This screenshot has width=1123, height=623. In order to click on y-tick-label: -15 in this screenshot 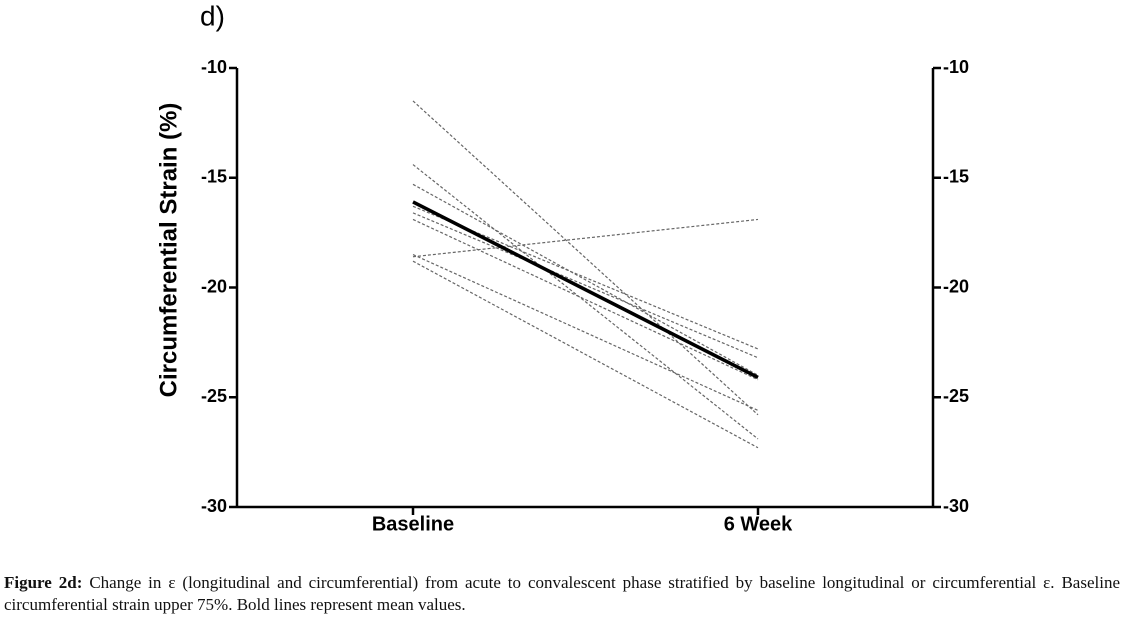, I will do `click(214, 177)`.